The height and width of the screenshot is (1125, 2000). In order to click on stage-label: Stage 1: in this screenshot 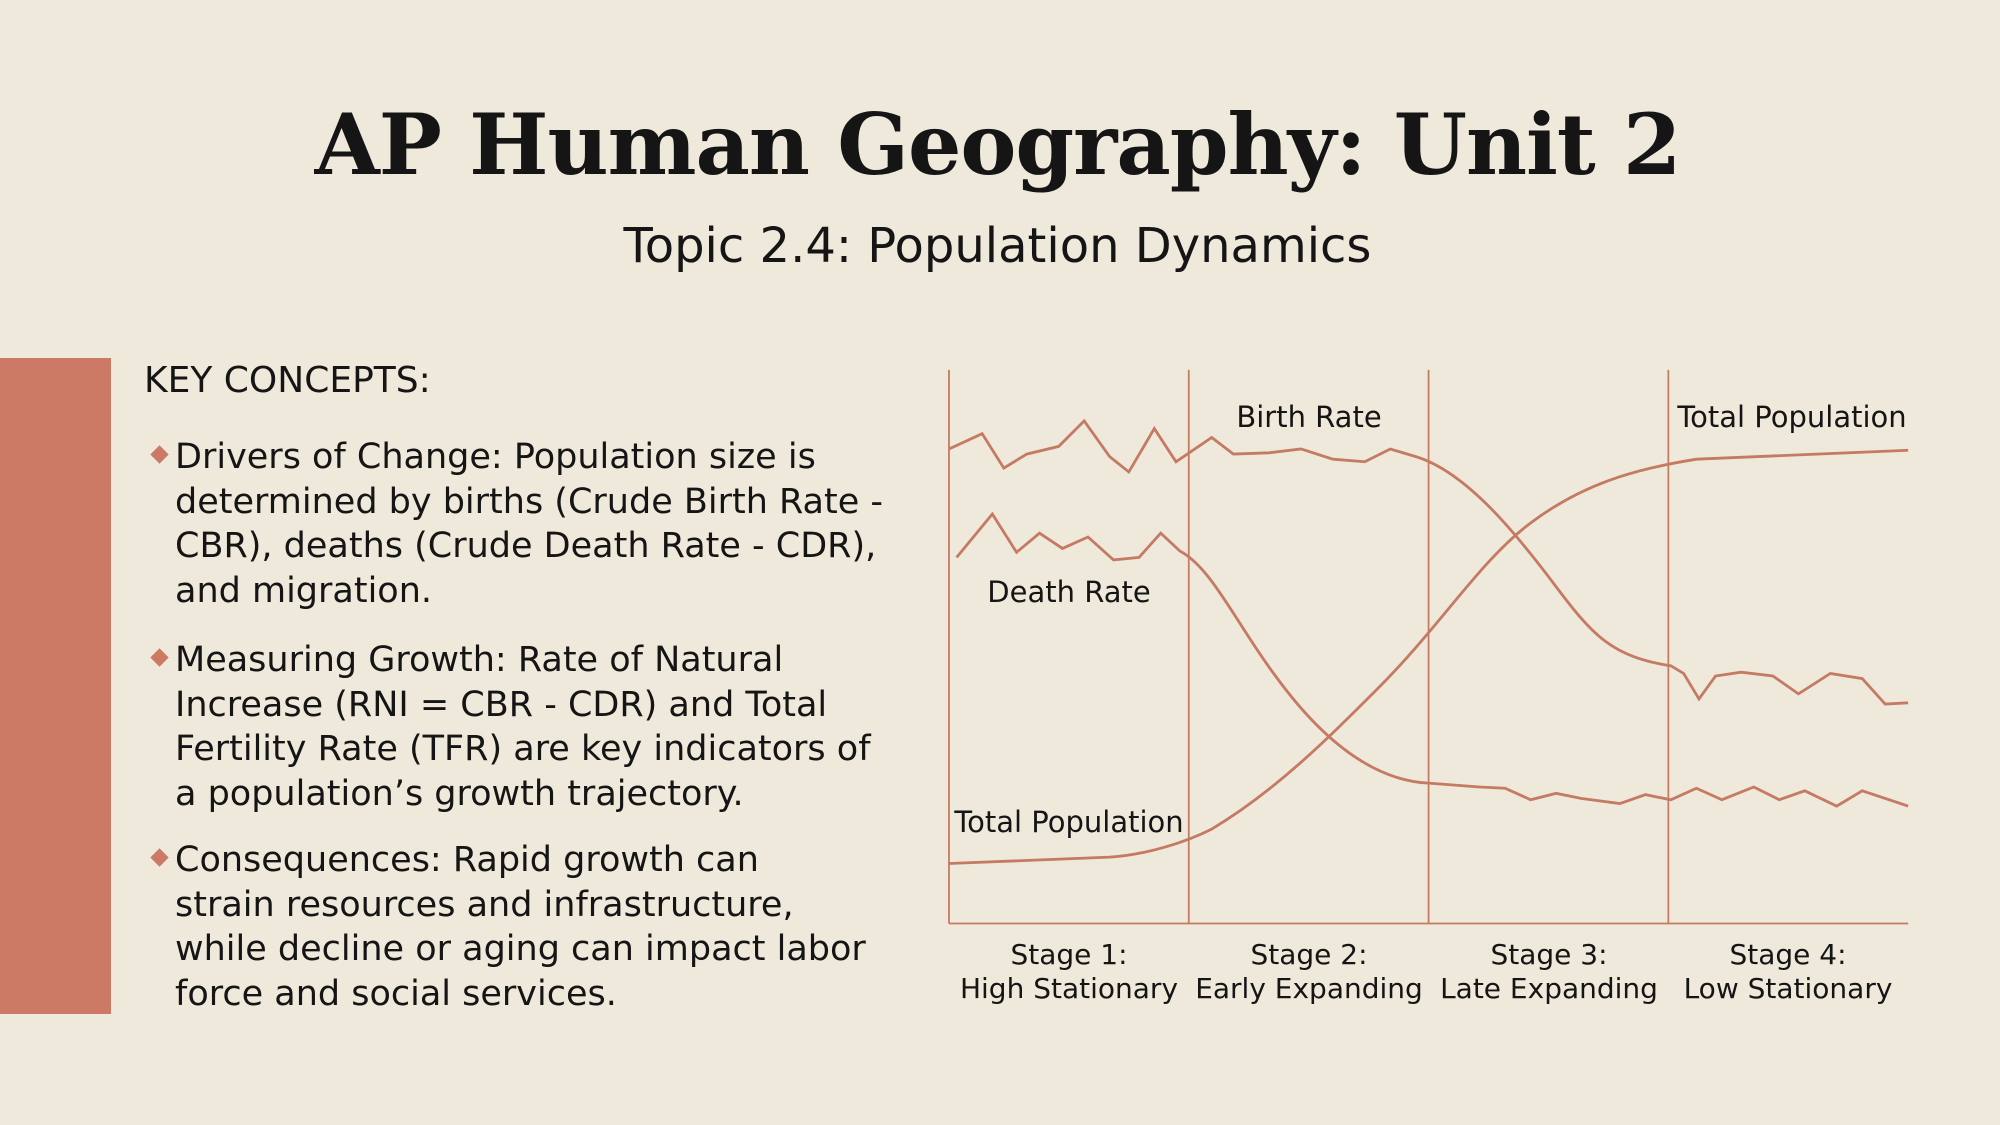, I will do `click(1068, 954)`.